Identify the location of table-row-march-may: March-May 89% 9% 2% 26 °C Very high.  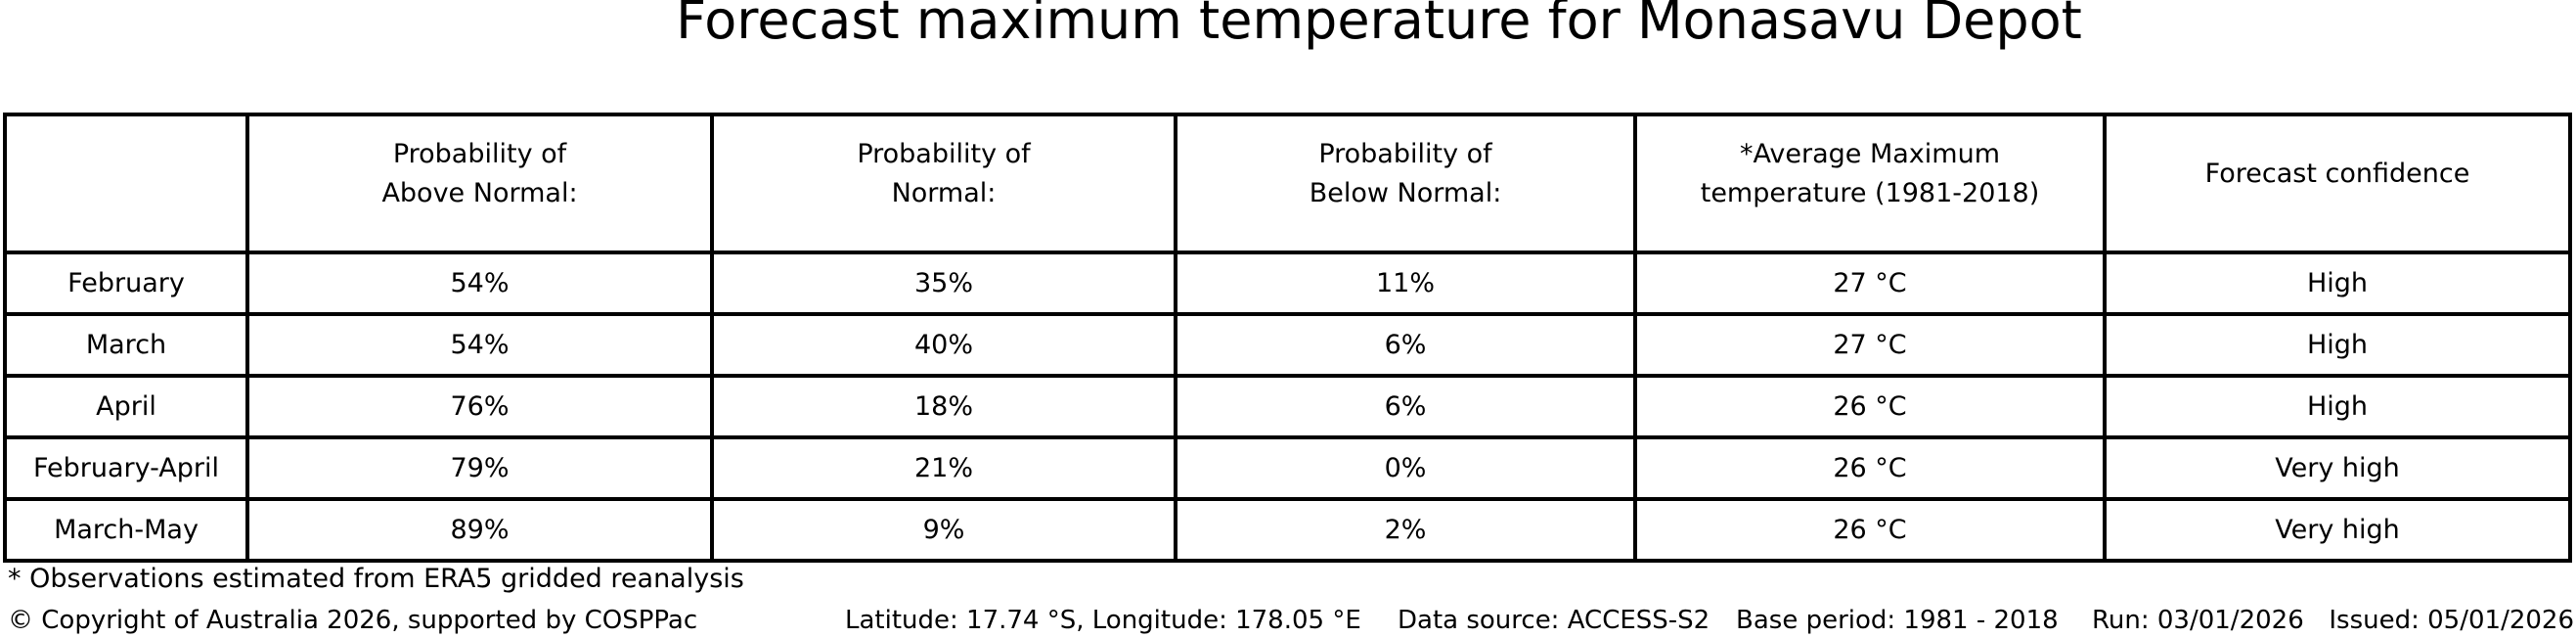
(1287, 530).